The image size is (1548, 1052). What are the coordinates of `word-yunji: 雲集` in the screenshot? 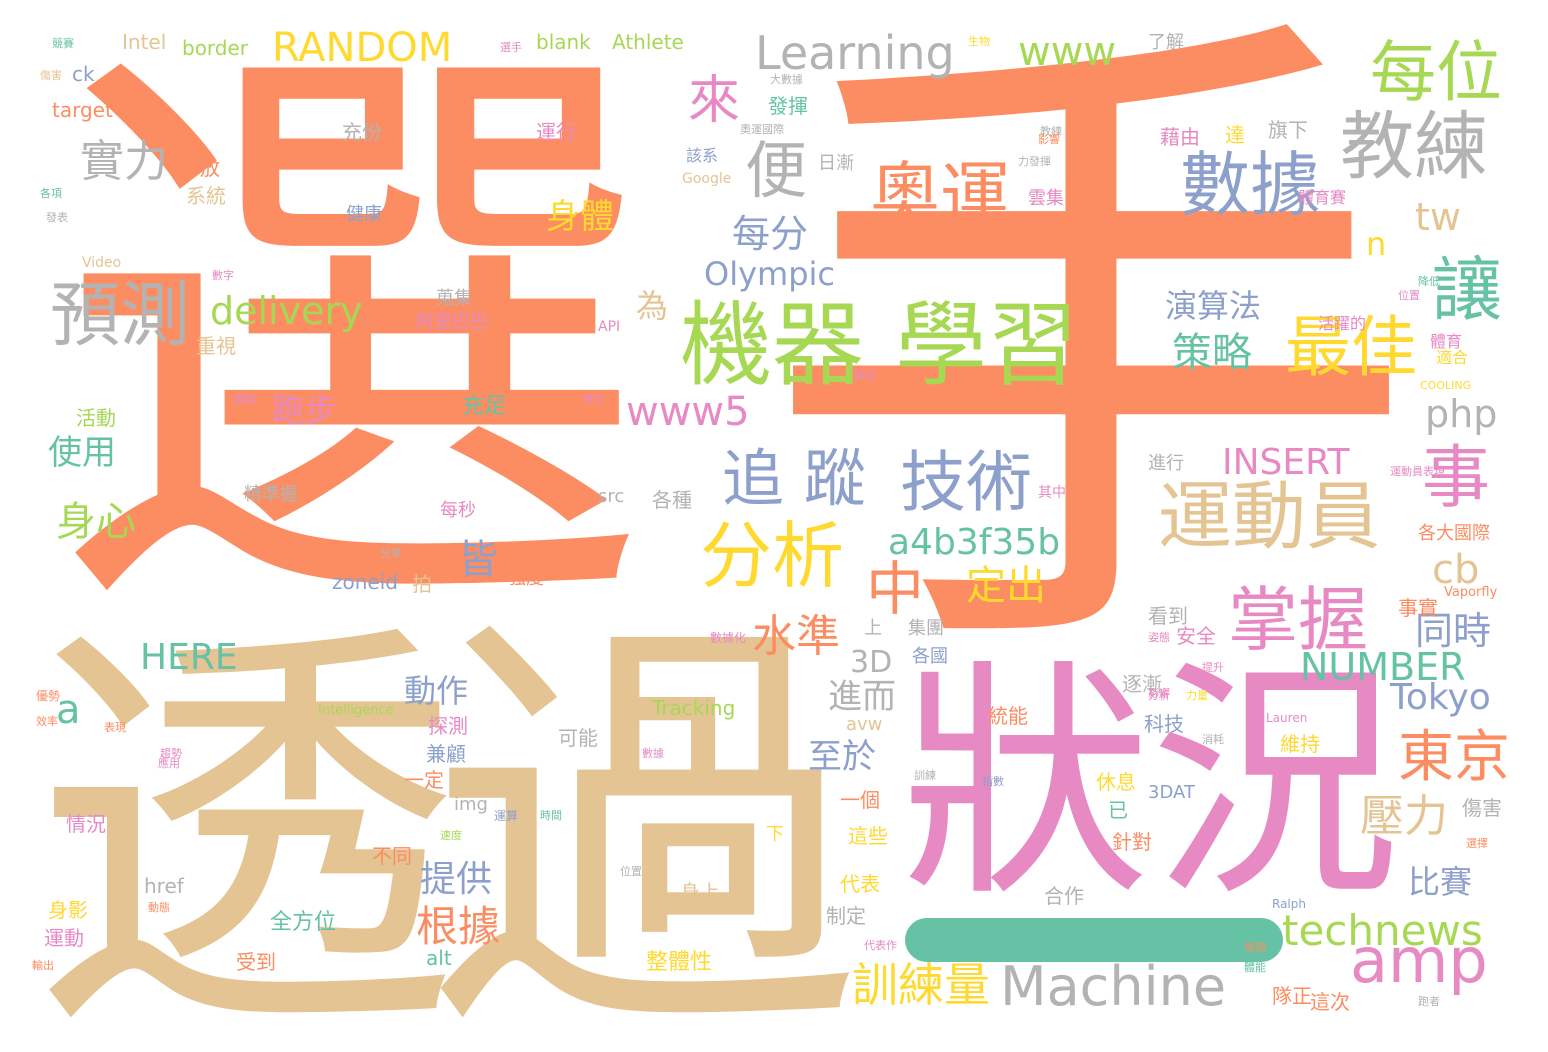 It's located at (1046, 198).